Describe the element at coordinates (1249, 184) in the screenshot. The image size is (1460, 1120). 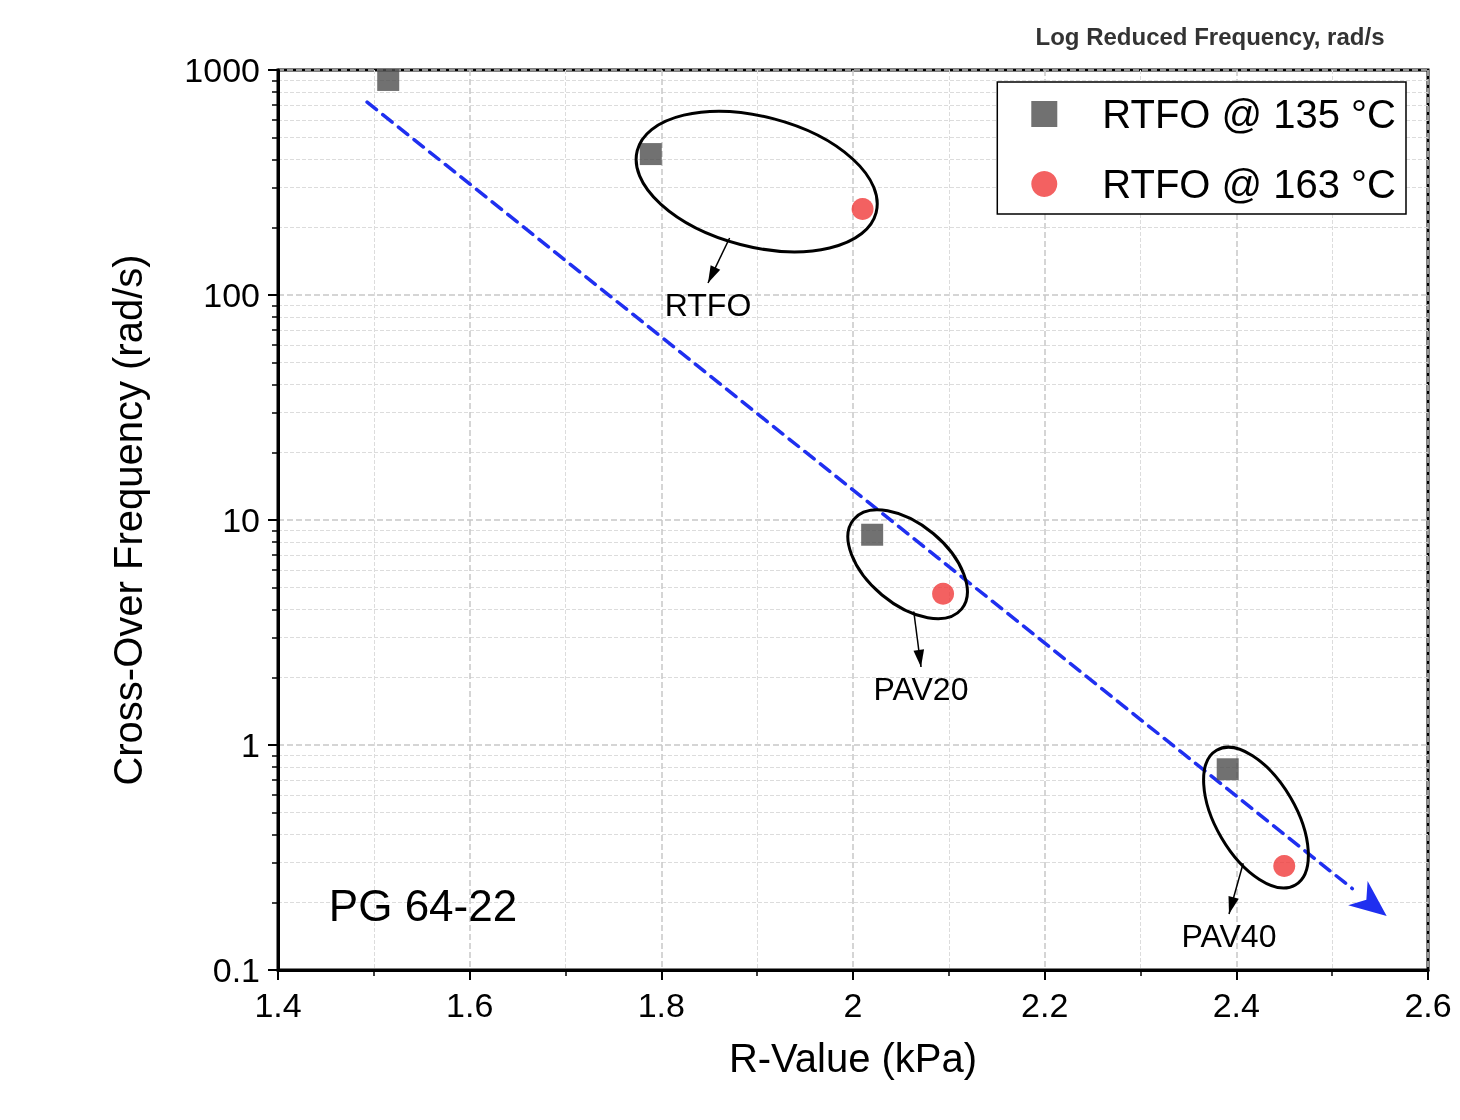
I see `legend-label: RTFO @ 163 °C` at that location.